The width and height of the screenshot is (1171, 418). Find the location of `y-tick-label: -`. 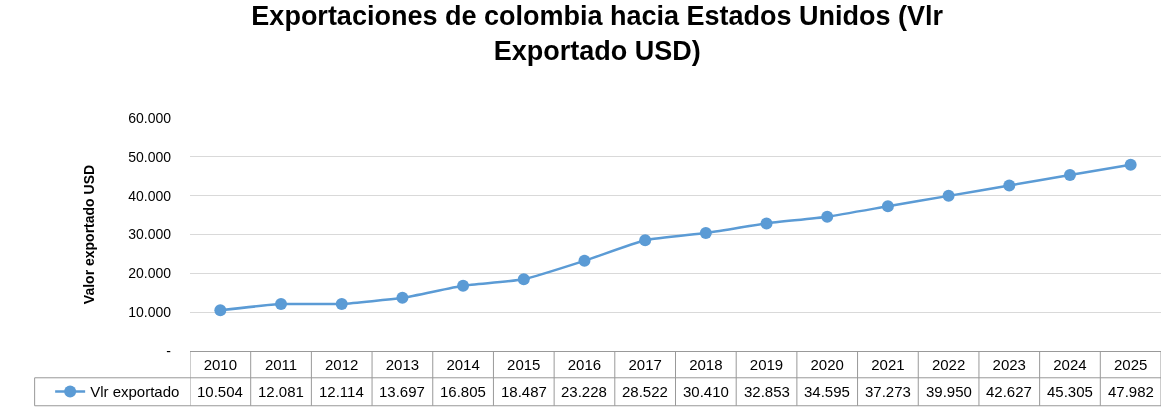

y-tick-label: - is located at coordinates (169, 350).